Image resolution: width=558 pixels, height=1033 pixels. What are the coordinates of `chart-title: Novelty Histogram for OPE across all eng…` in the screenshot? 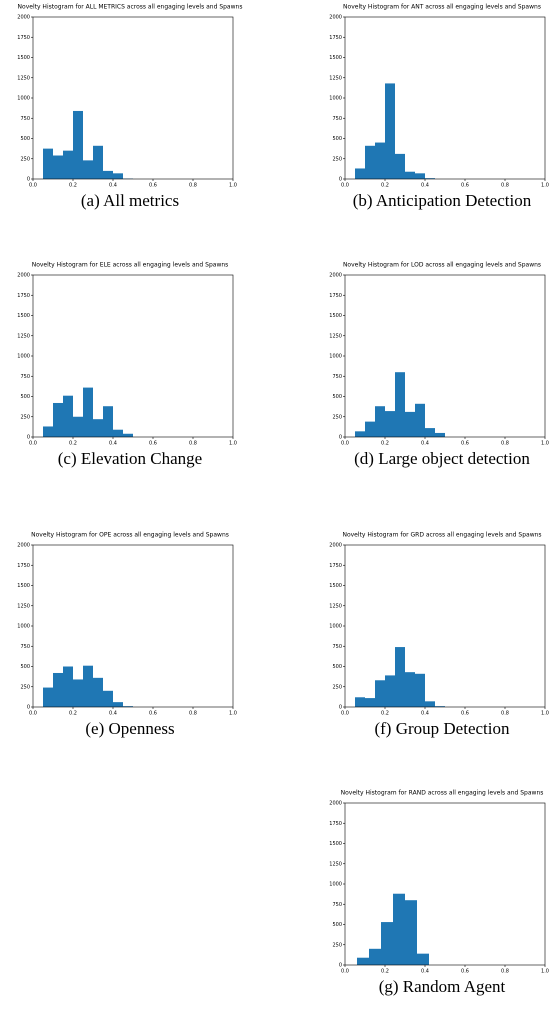 It's located at (130, 535).